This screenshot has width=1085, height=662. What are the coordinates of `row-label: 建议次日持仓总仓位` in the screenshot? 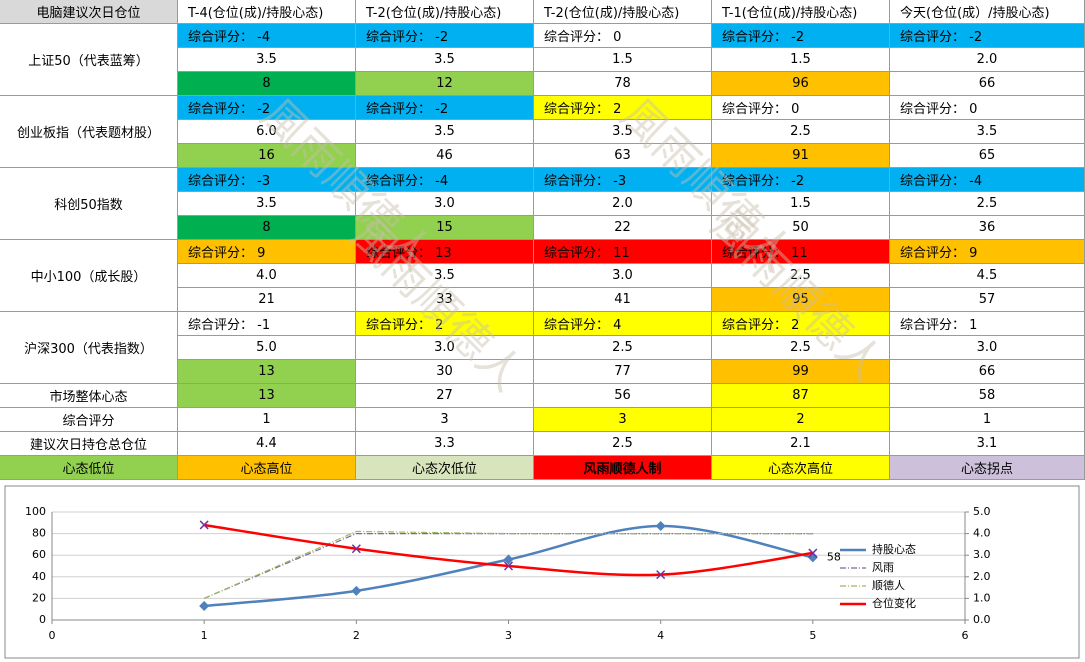 It's located at (89, 444).